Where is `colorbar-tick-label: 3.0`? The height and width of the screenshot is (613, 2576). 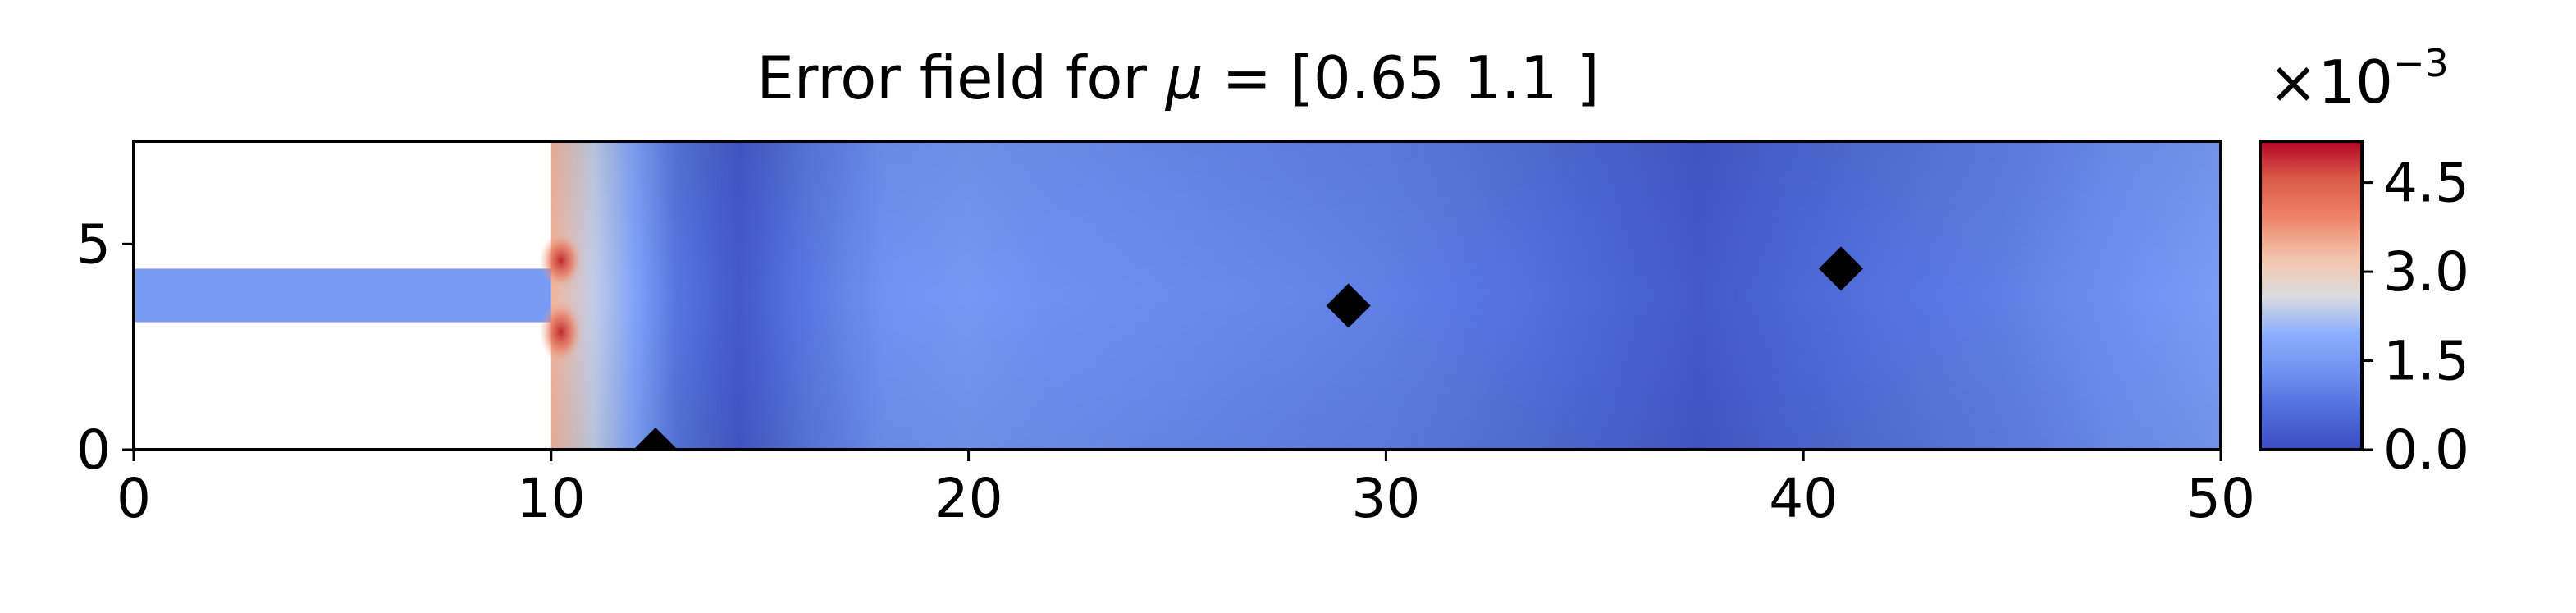 colorbar-tick-label: 3.0 is located at coordinates (2426, 272).